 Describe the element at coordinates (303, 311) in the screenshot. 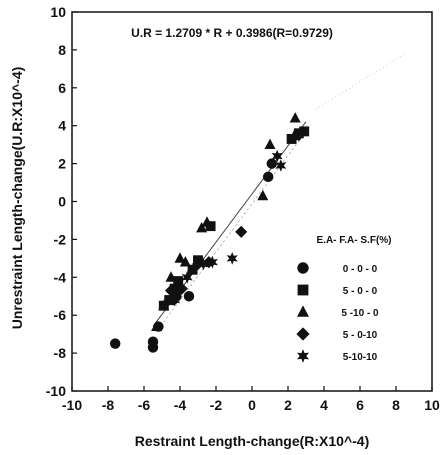

I see `legend-marker-triangle` at that location.